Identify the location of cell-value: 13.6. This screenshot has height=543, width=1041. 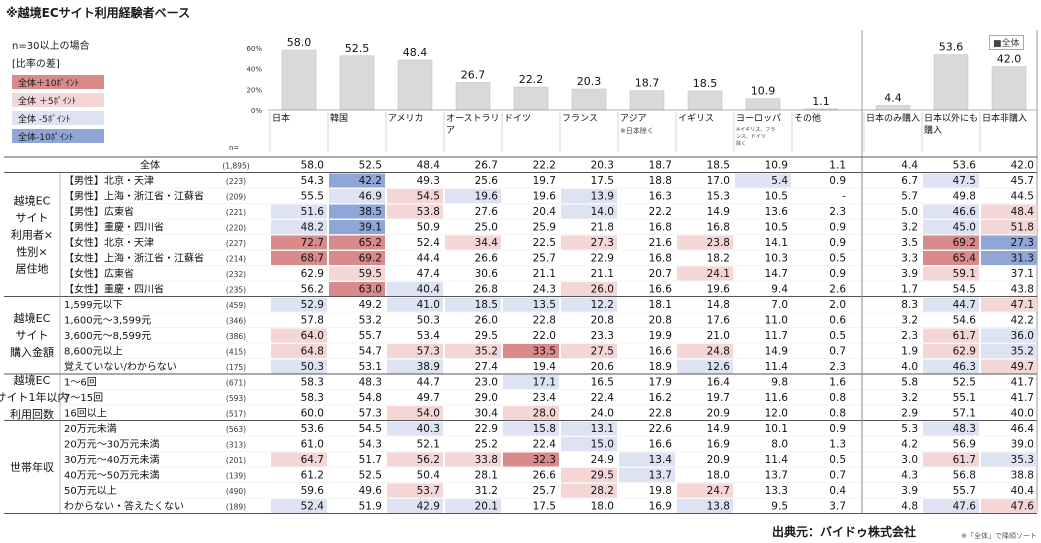
(777, 212).